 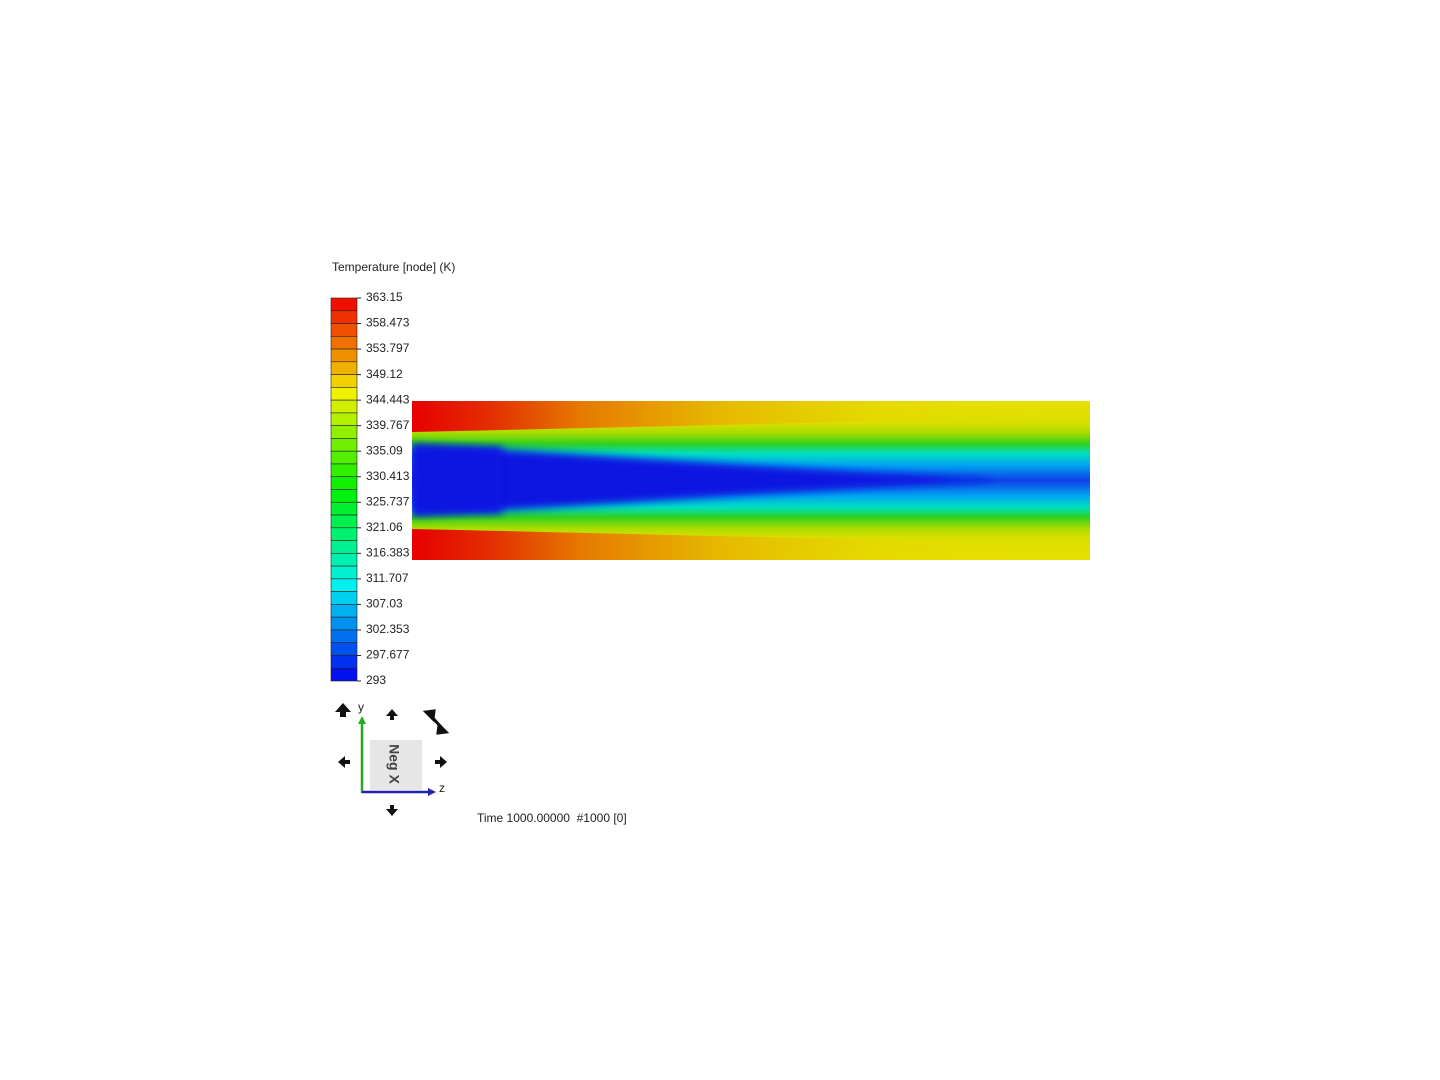 What do you see at coordinates (376, 680) in the screenshot?
I see `colorbar-label: 293` at bounding box center [376, 680].